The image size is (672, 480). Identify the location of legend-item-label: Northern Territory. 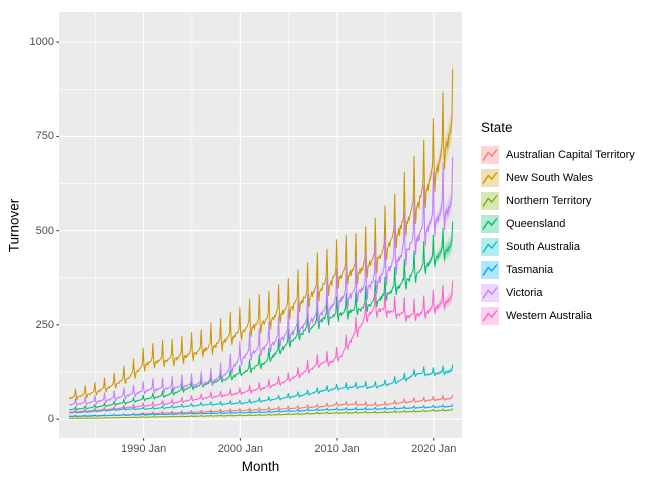
(549, 200).